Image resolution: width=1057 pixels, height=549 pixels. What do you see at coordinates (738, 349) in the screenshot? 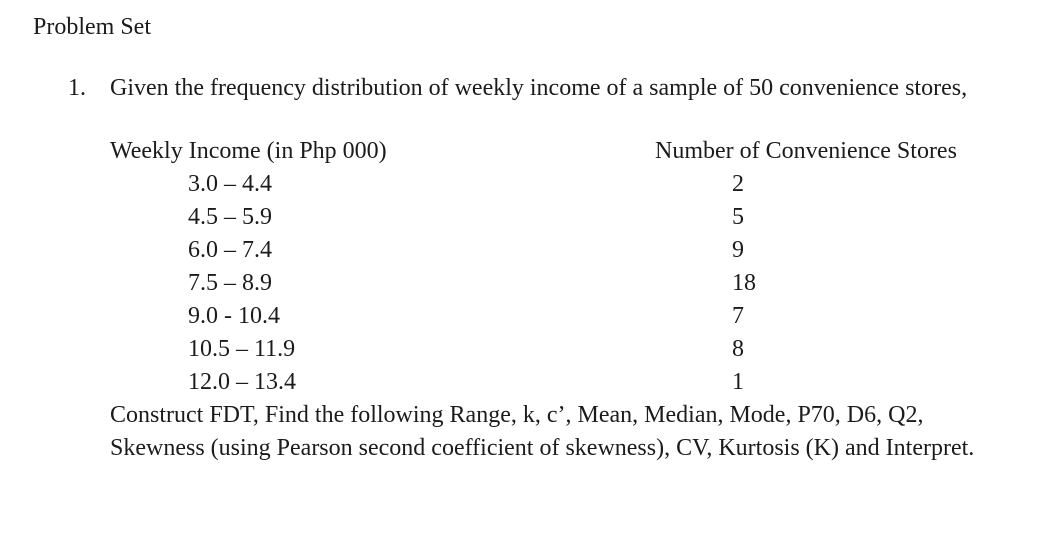
I see `store-count-cell: 8` at bounding box center [738, 349].